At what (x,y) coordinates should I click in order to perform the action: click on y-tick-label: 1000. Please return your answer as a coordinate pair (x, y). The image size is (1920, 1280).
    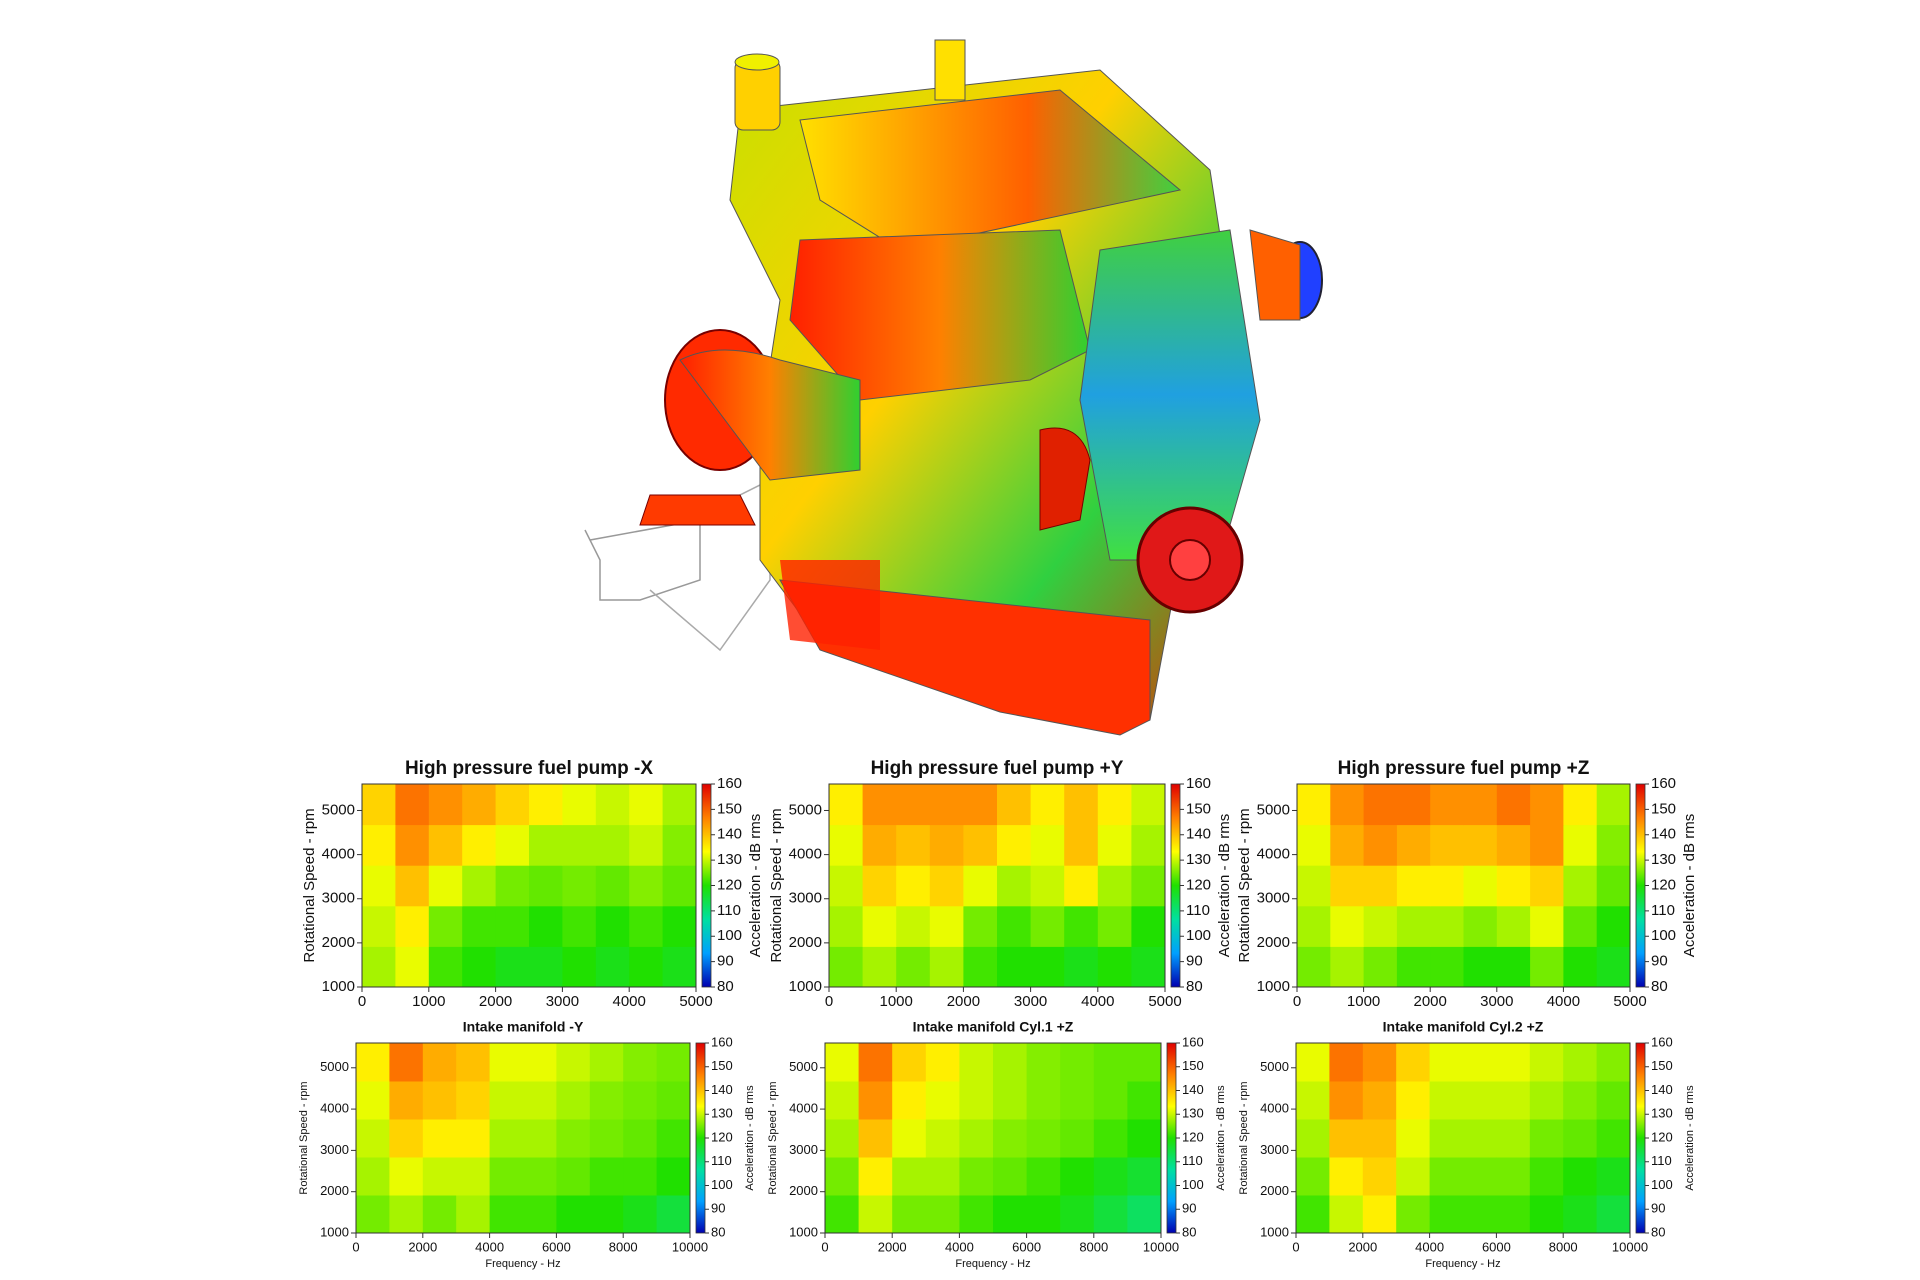
    Looking at the image, I should click on (1273, 986).